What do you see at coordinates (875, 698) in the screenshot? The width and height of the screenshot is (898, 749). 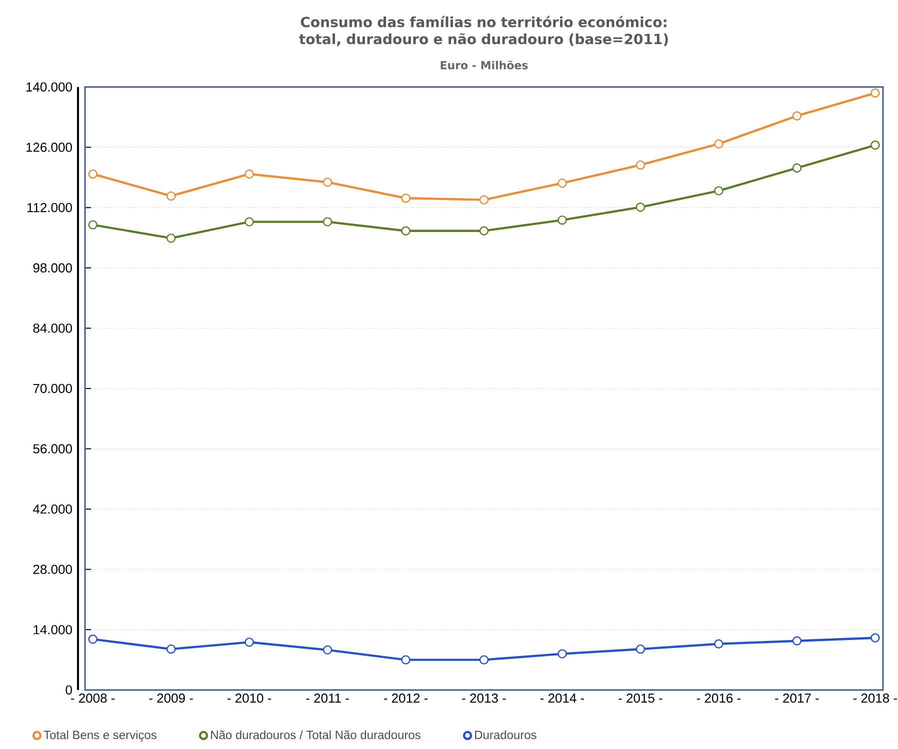 I see `x-tick-label: - 2018 -` at bounding box center [875, 698].